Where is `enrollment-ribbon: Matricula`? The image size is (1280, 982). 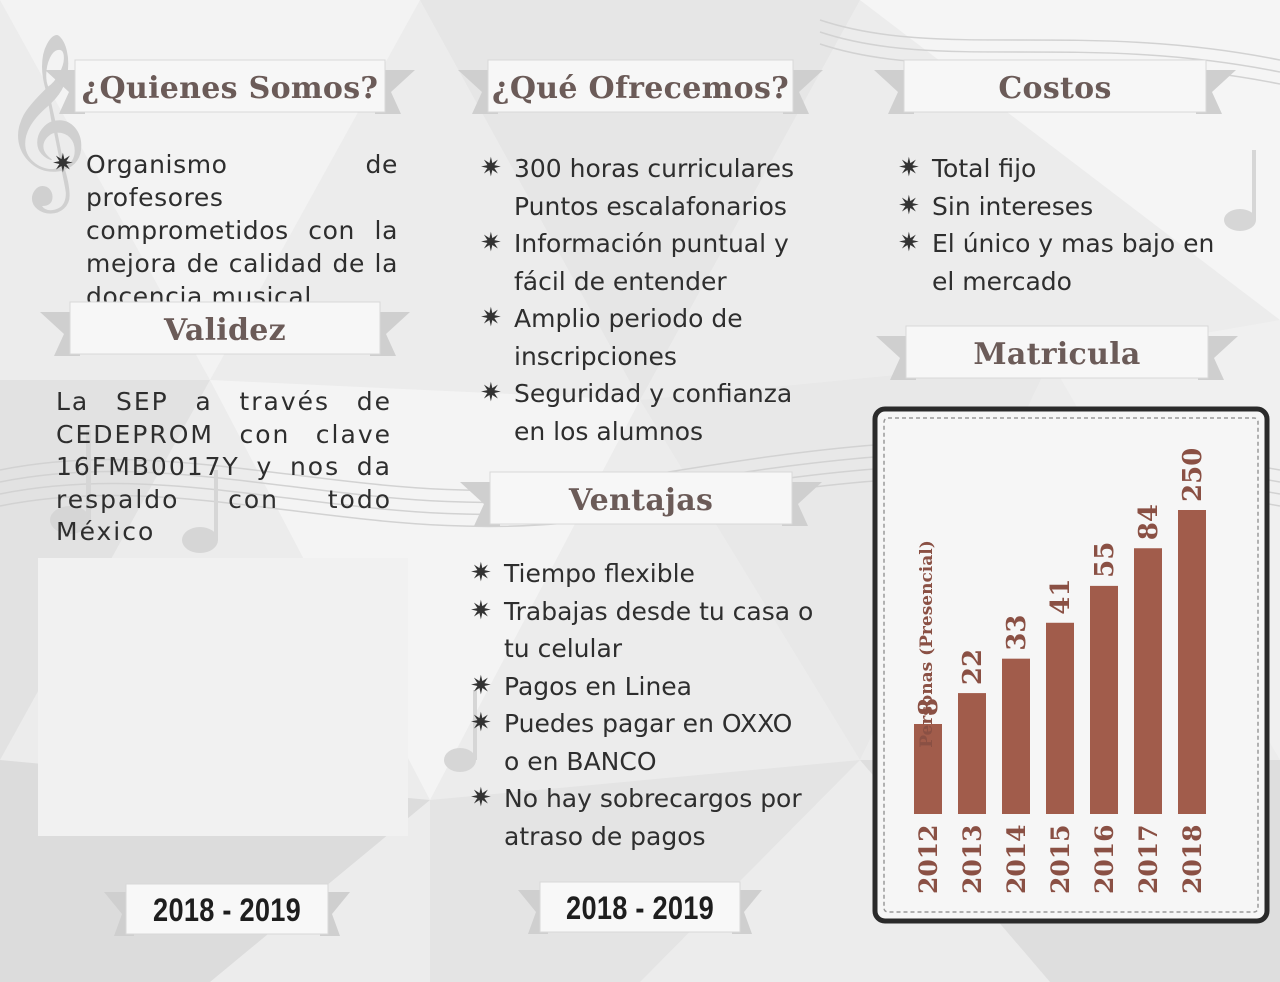
enrollment-ribbon: Matricula is located at coordinates (1057, 354).